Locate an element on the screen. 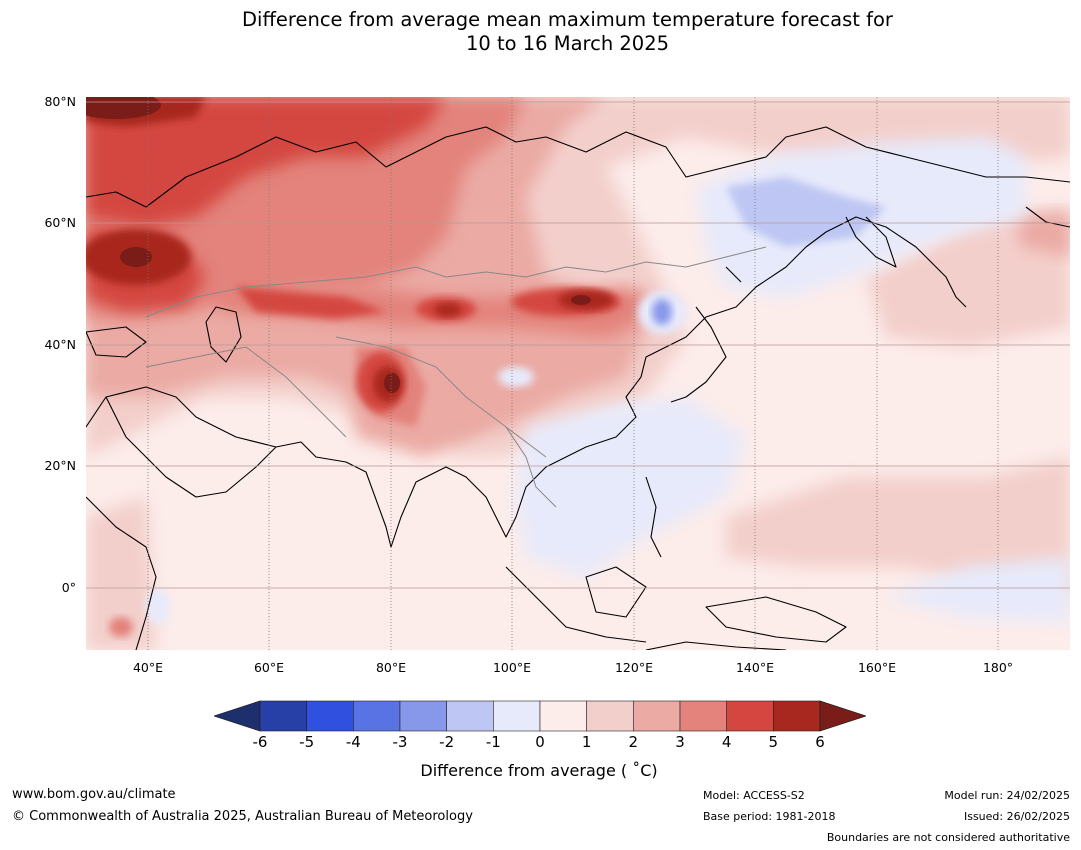 Image resolution: width=1081 pixels, height=850 pixels. coastline-new-guinea is located at coordinates (776, 619).